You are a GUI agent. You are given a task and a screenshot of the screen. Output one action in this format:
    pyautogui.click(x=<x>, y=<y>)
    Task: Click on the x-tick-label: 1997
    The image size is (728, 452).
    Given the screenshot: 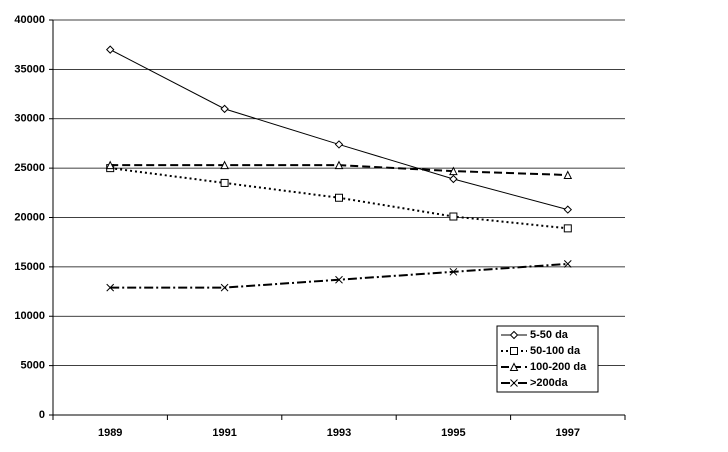 What is the action you would take?
    pyautogui.click(x=568, y=433)
    